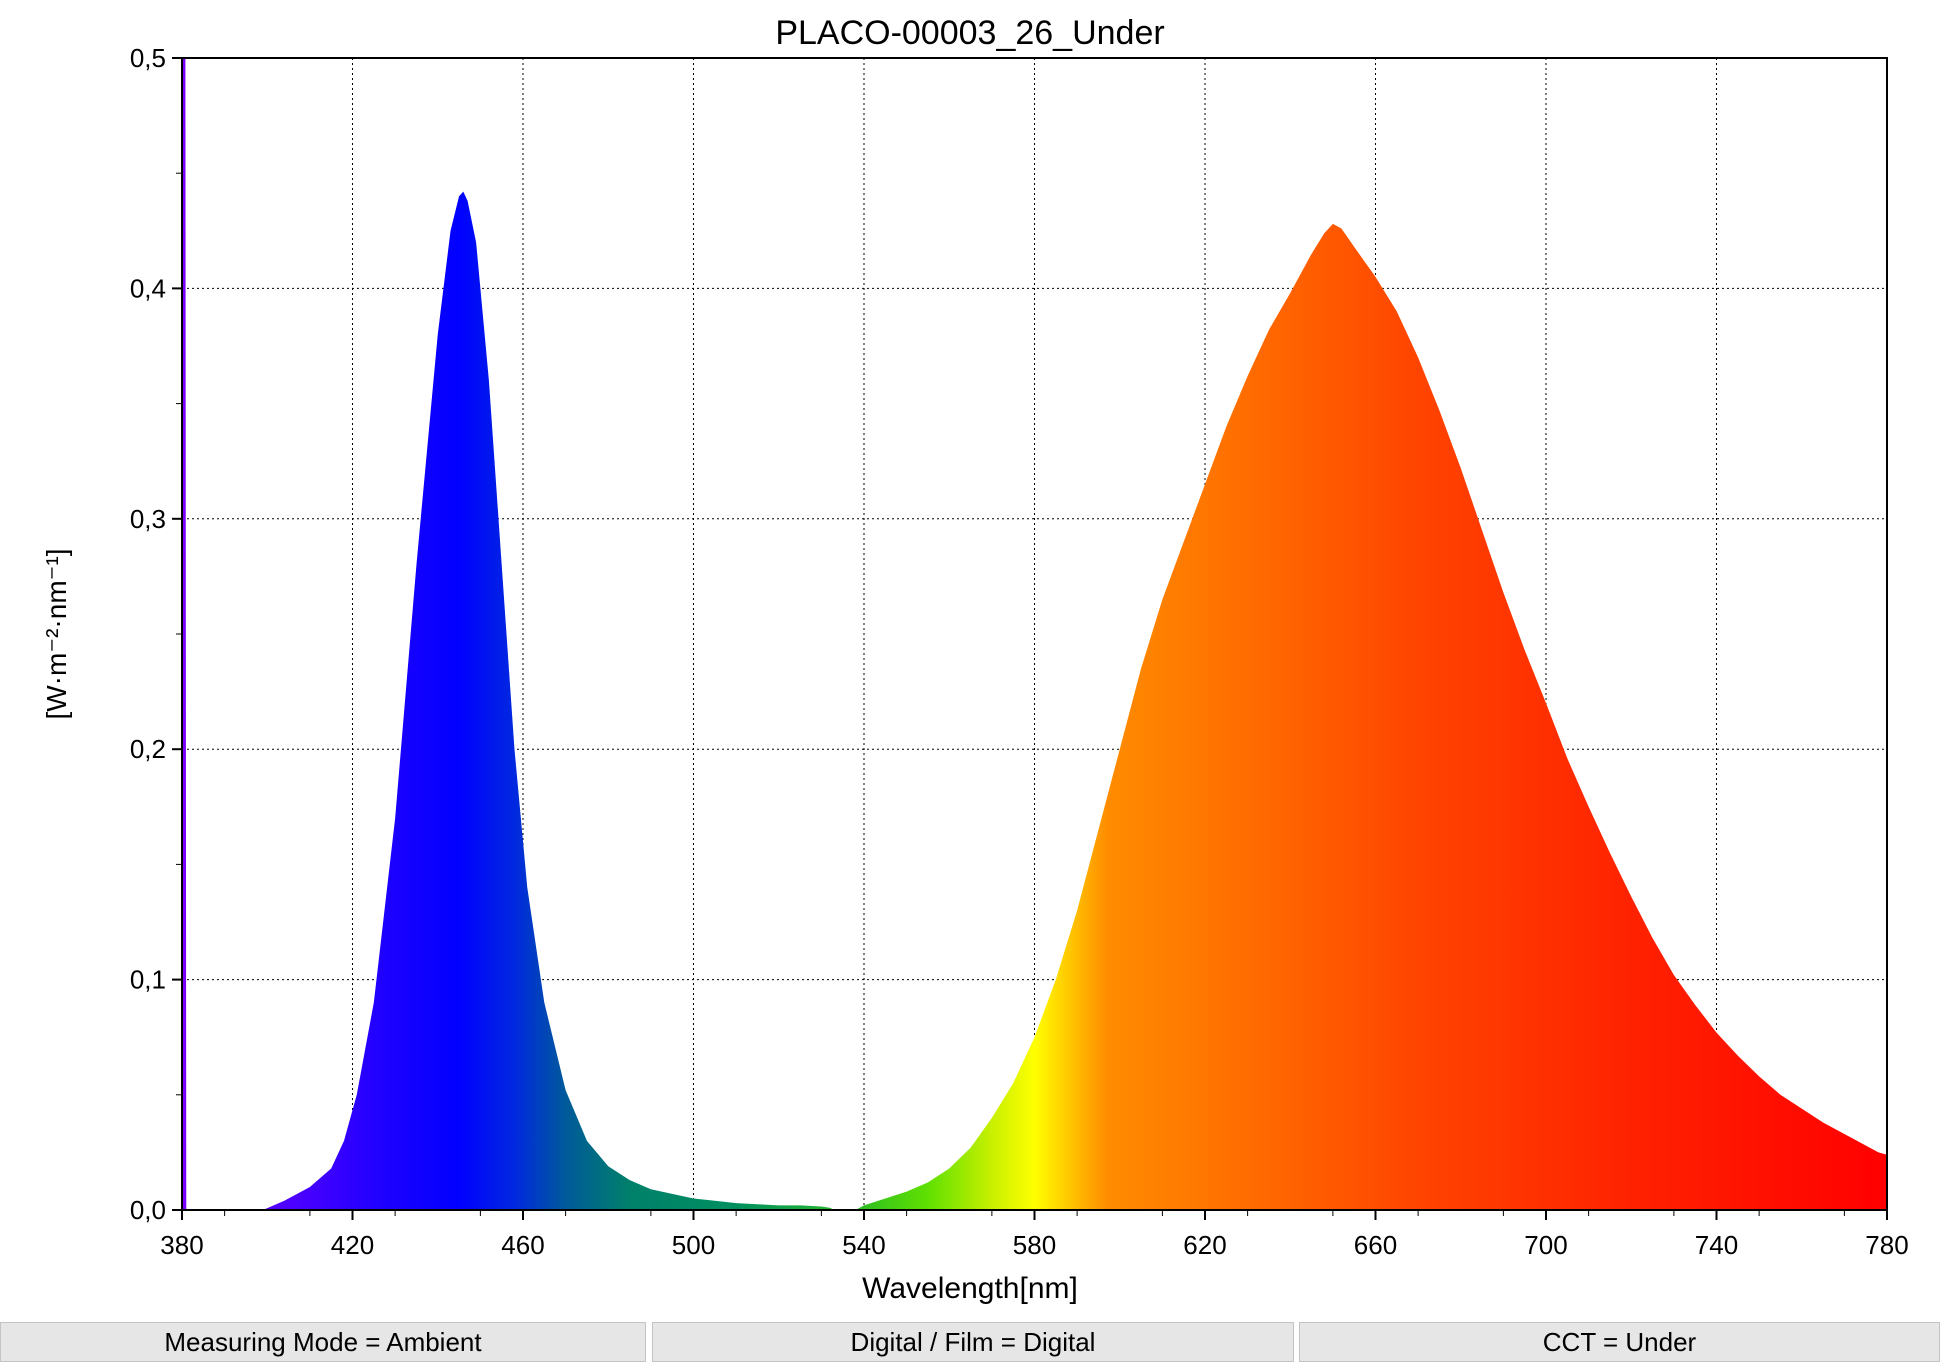  What do you see at coordinates (148, 1210) in the screenshot?
I see `y-tick-label: 0,0` at bounding box center [148, 1210].